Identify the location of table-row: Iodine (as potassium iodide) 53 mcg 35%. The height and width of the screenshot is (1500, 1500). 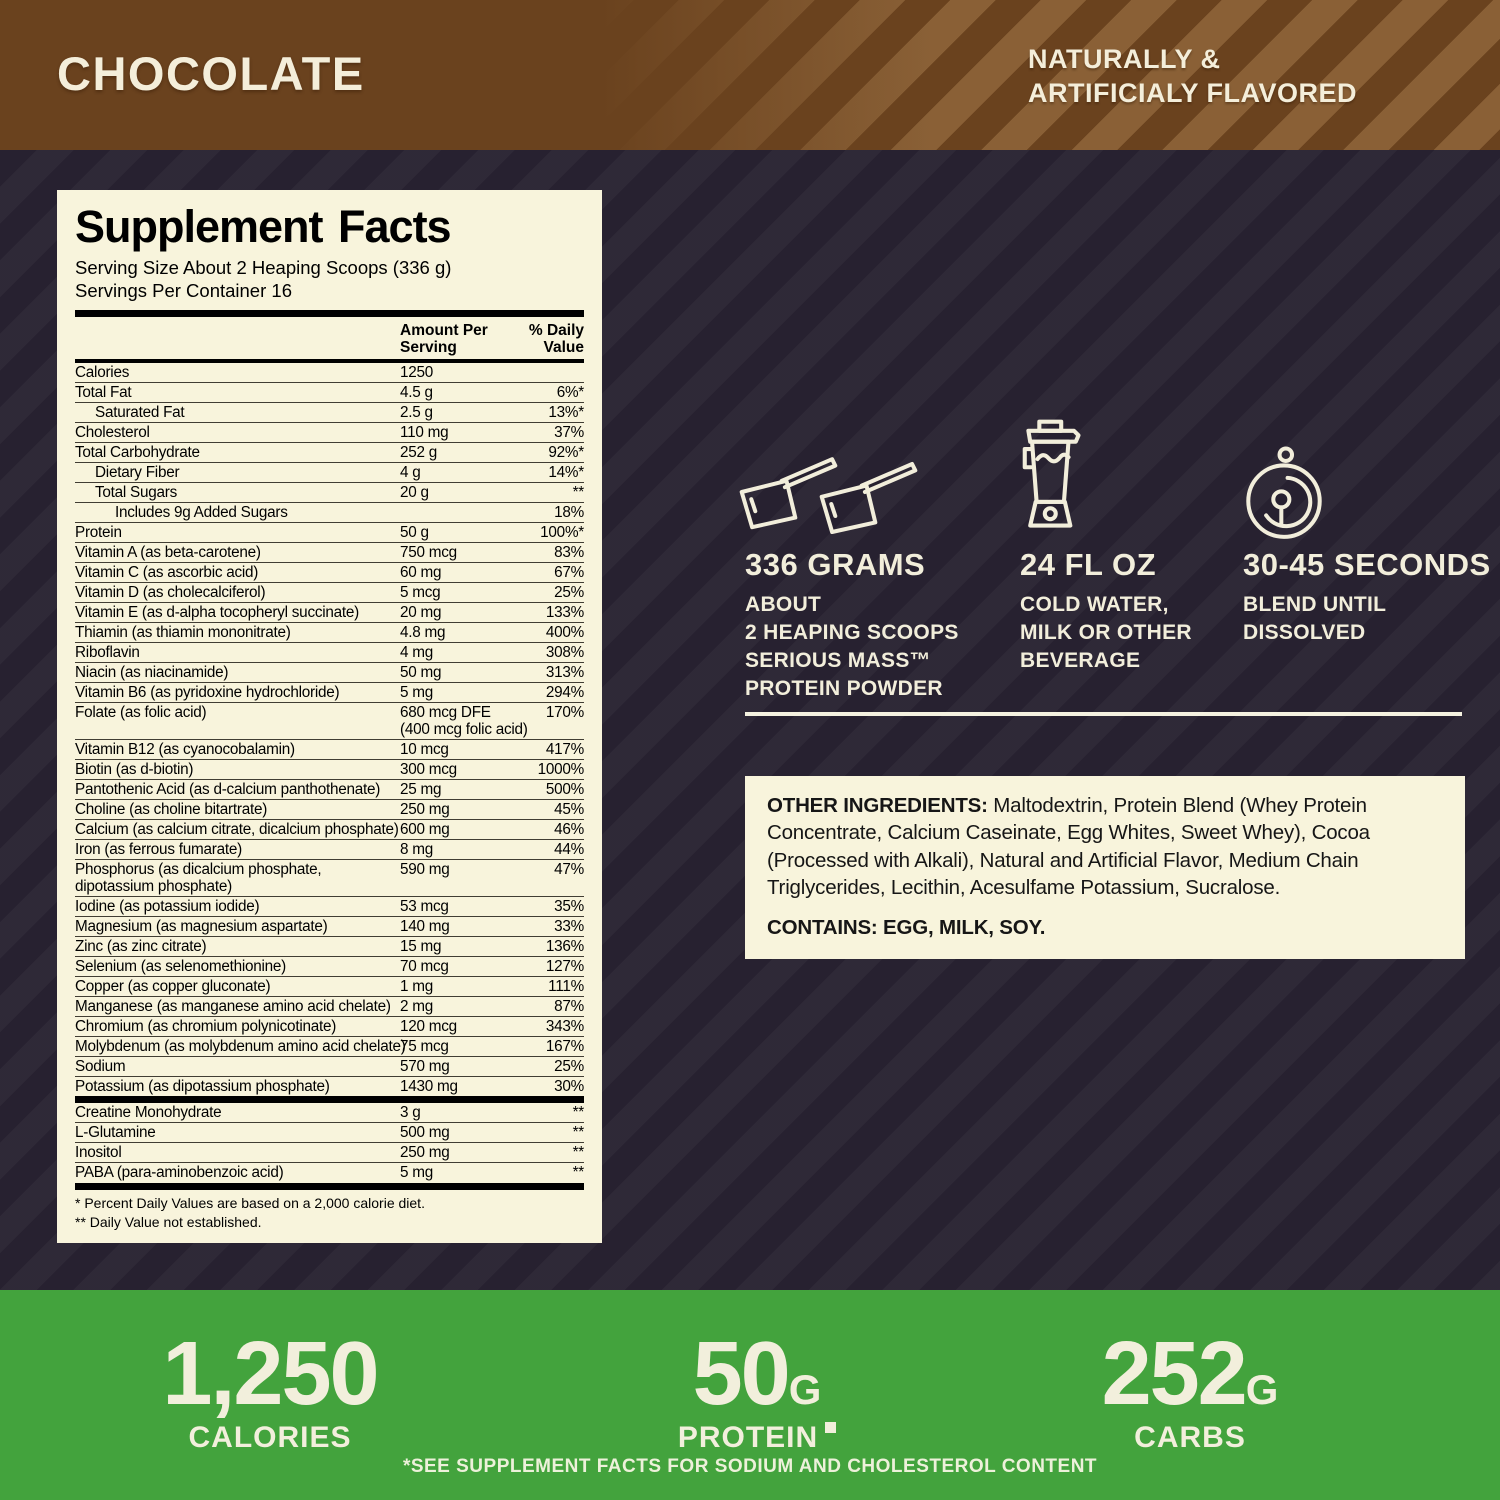
(329, 906).